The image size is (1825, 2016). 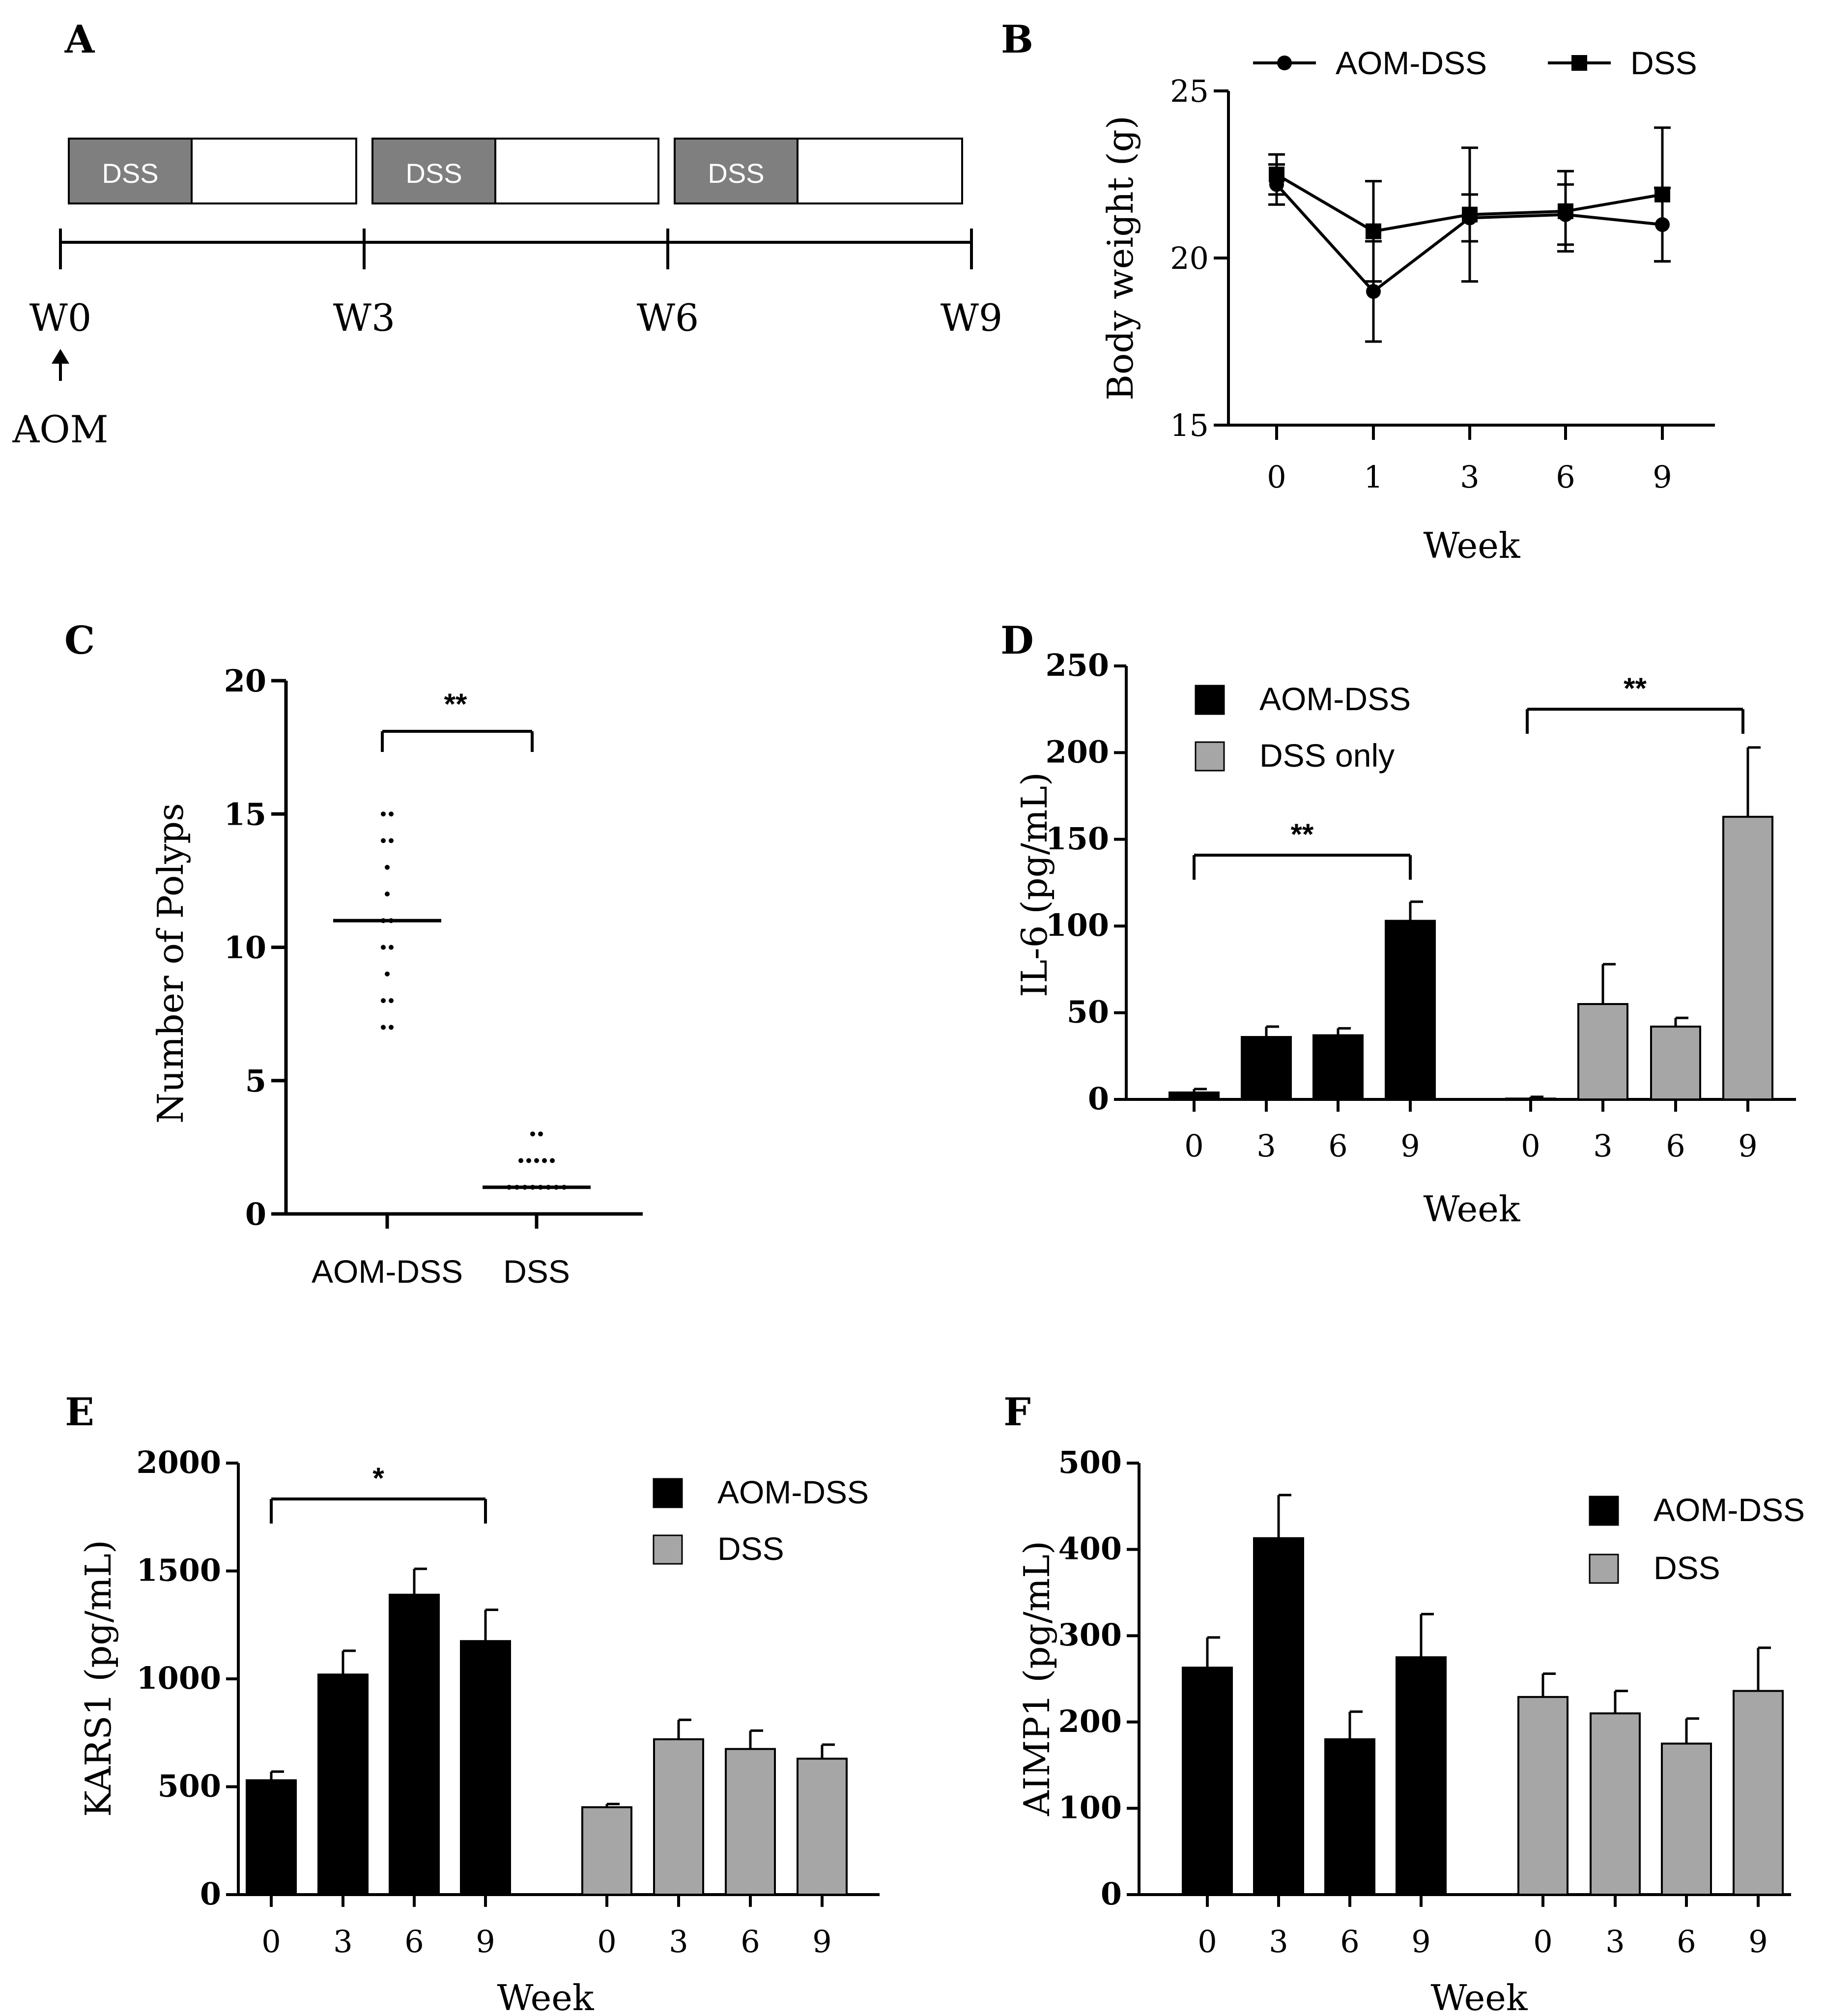 What do you see at coordinates (245, 948) in the screenshot?
I see `y-tick-label: 10` at bounding box center [245, 948].